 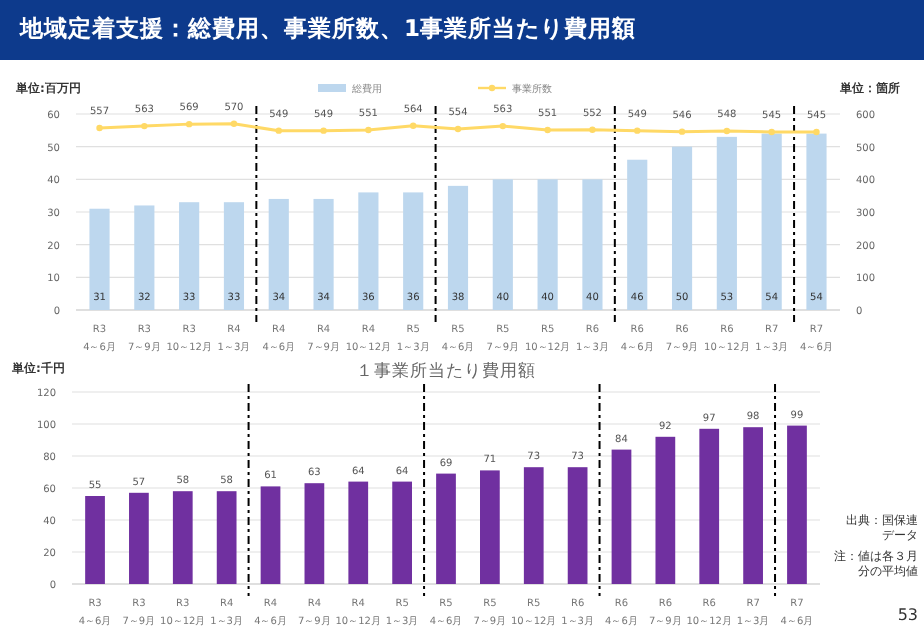 I want to click on chart-title: １事業所当たり費用額, so click(x=446, y=371).